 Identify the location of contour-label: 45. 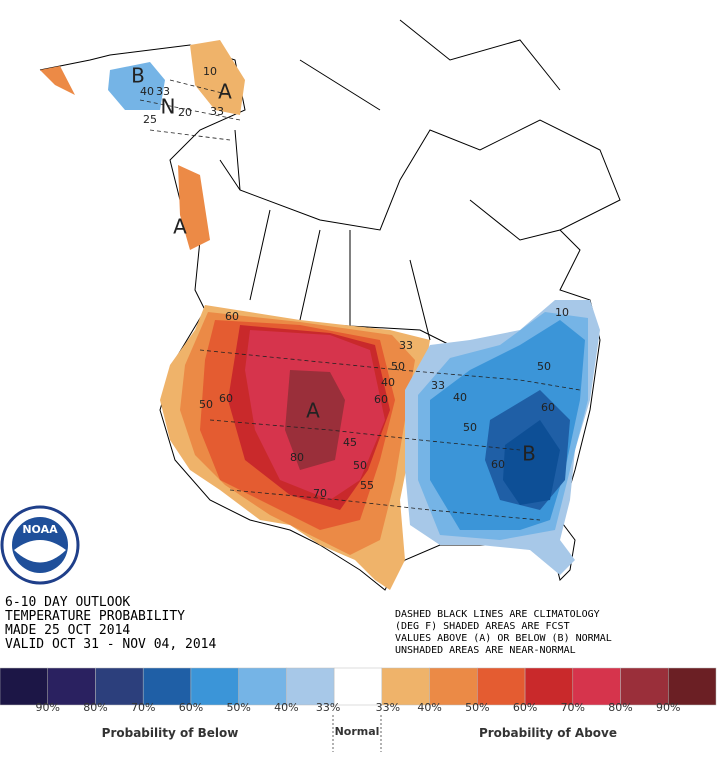
(350, 442).